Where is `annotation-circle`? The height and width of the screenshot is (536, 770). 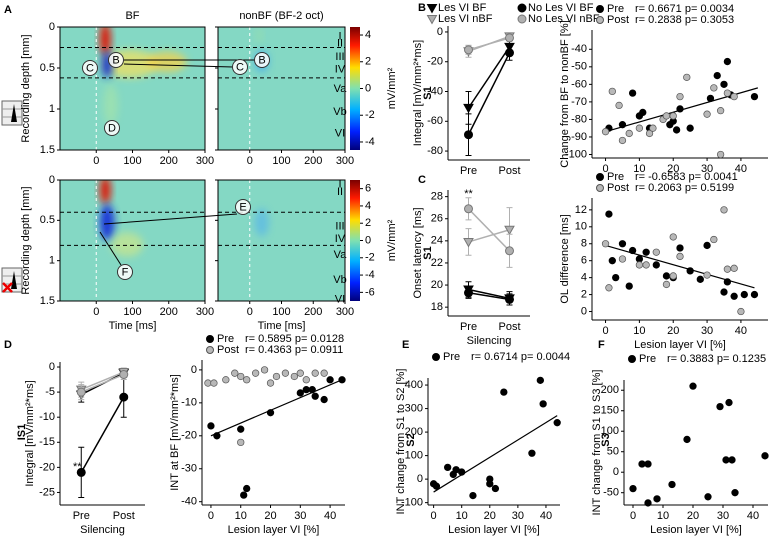 annotation-circle is located at coordinates (262, 60).